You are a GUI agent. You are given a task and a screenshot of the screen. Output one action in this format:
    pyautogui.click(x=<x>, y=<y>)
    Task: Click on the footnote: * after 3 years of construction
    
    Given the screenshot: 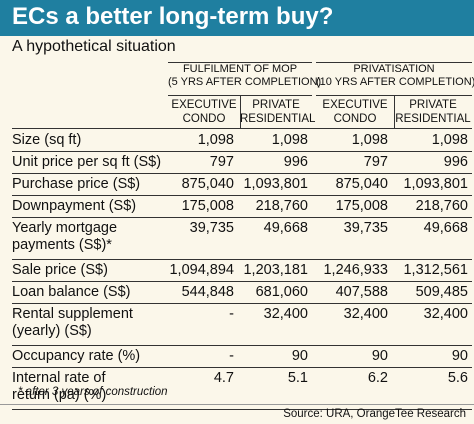 What is the action you would take?
    pyautogui.click(x=93, y=392)
    